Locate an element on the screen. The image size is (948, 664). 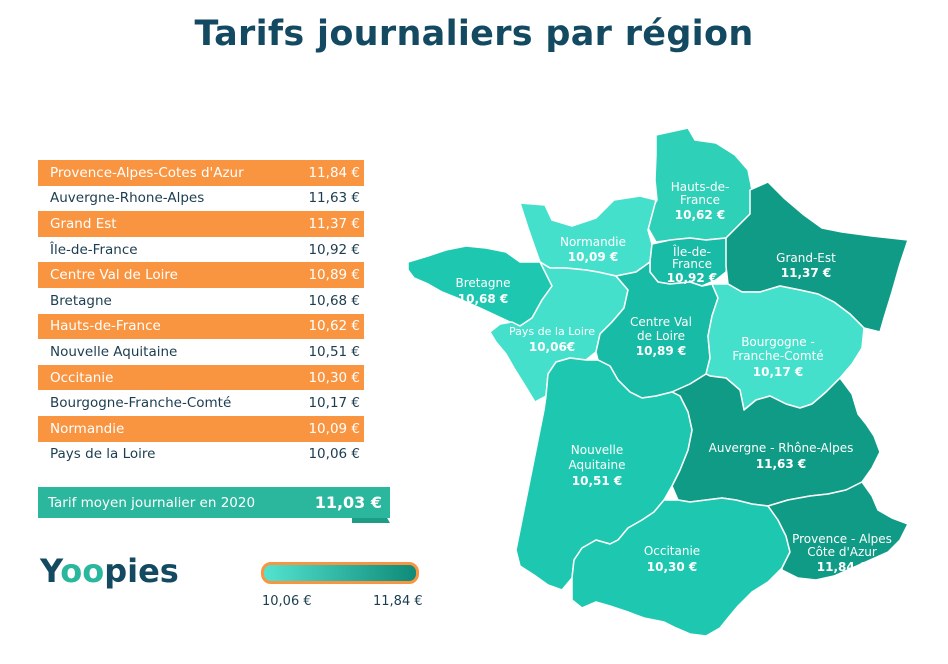
region-name: Grand Est is located at coordinates (83, 223).